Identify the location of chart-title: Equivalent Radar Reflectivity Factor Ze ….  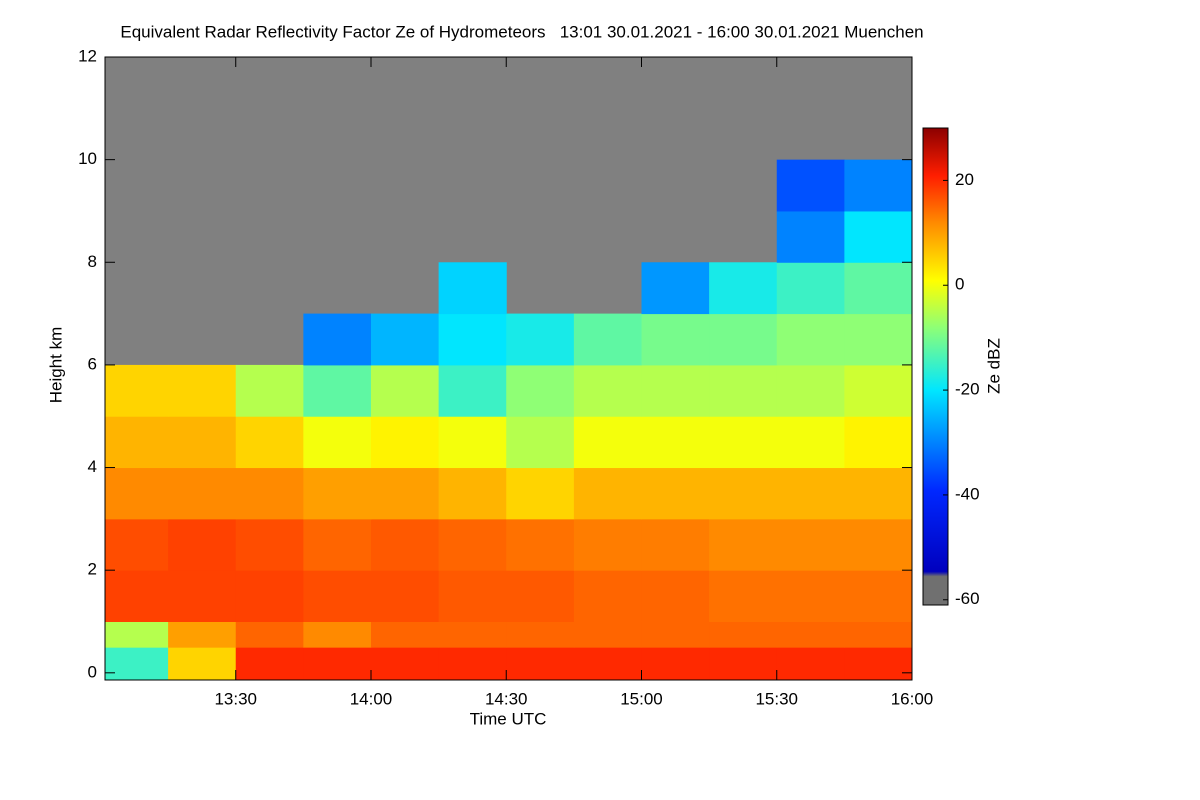
(521, 31).